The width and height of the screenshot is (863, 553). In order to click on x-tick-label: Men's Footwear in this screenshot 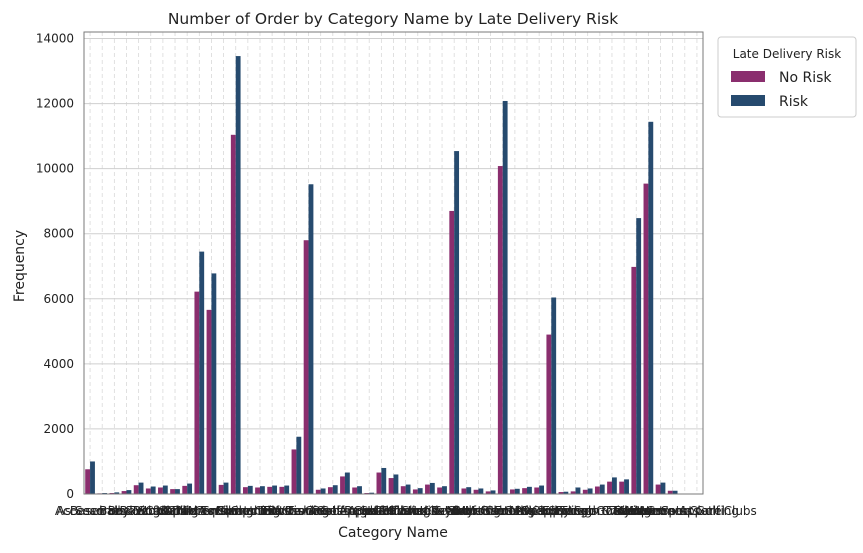, I will do `click(503, 511)`.